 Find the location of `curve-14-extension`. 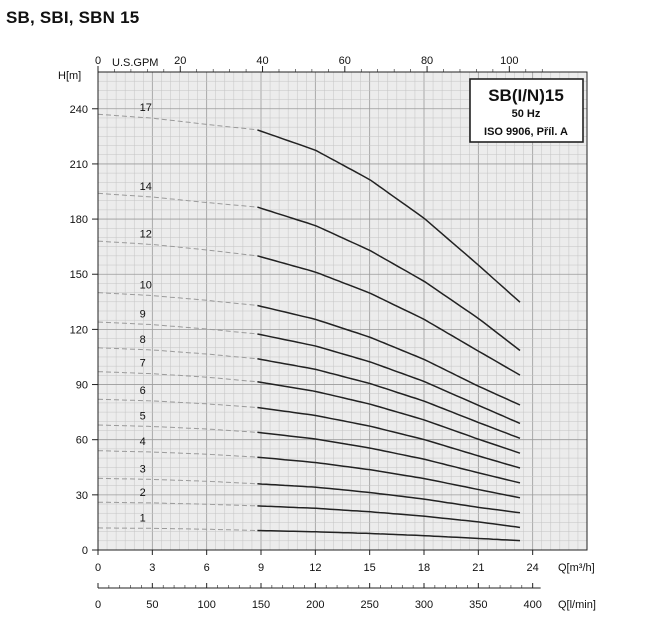

curve-14-extension is located at coordinates (177, 200).